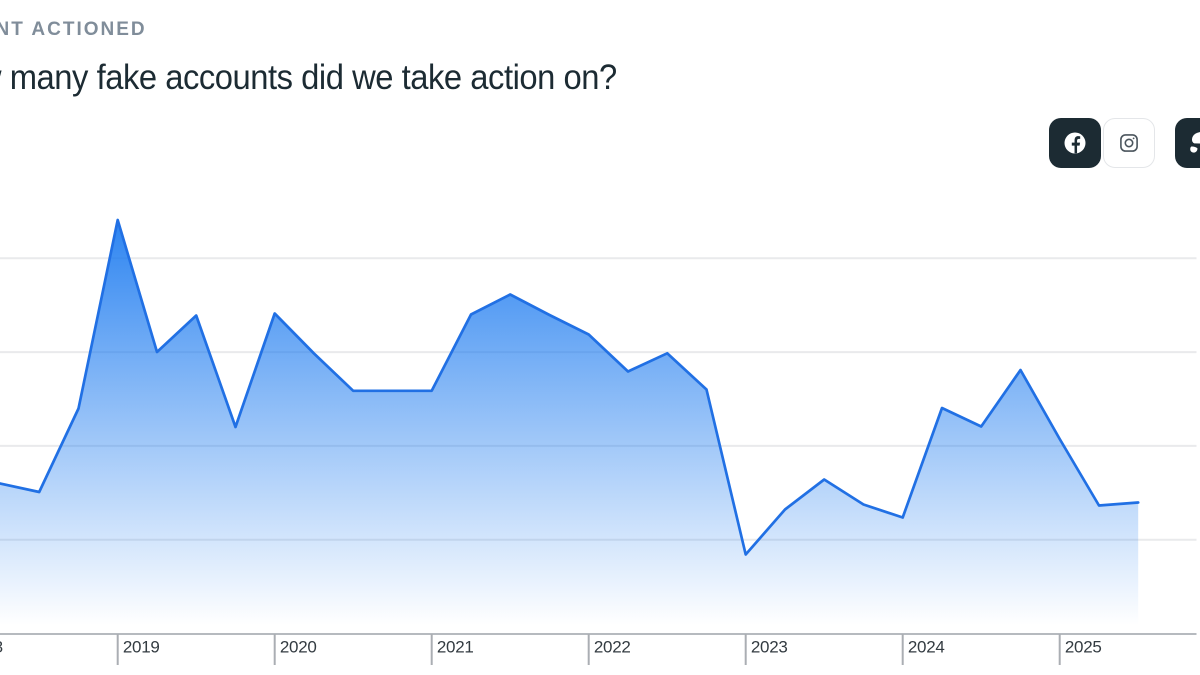  Describe the element at coordinates (769, 647) in the screenshot. I see `svg-text: 2023` at that location.